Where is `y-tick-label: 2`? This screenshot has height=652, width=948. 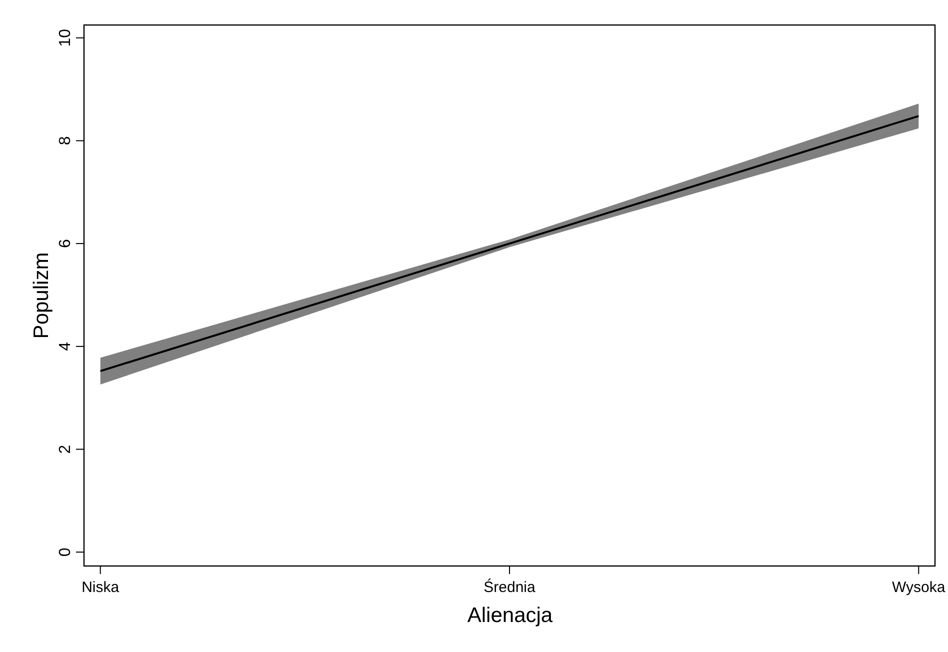 y-tick-label: 2 is located at coordinates (65, 449).